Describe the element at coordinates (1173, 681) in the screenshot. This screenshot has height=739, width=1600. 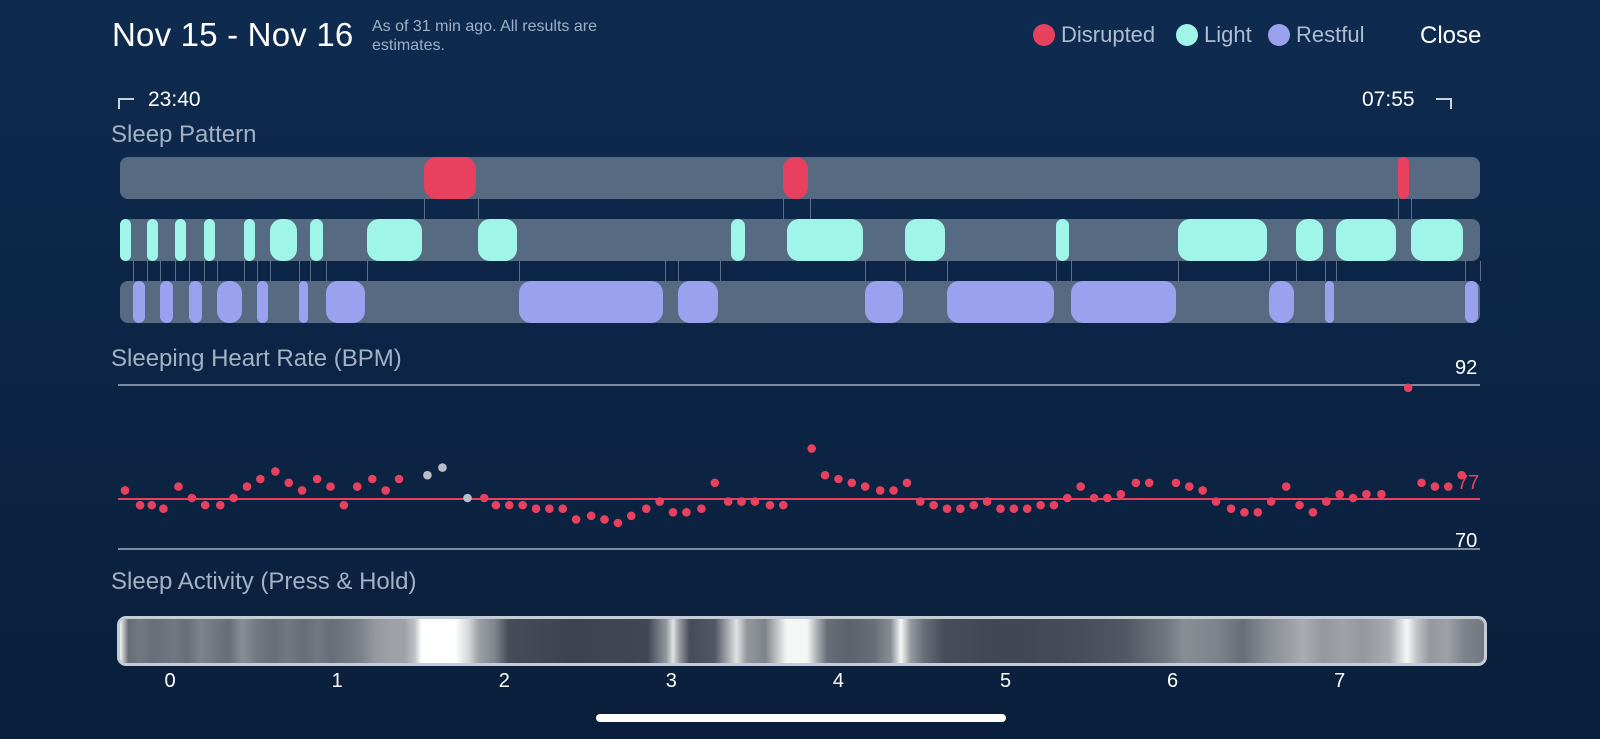
I see `x-tick-label: 6` at that location.